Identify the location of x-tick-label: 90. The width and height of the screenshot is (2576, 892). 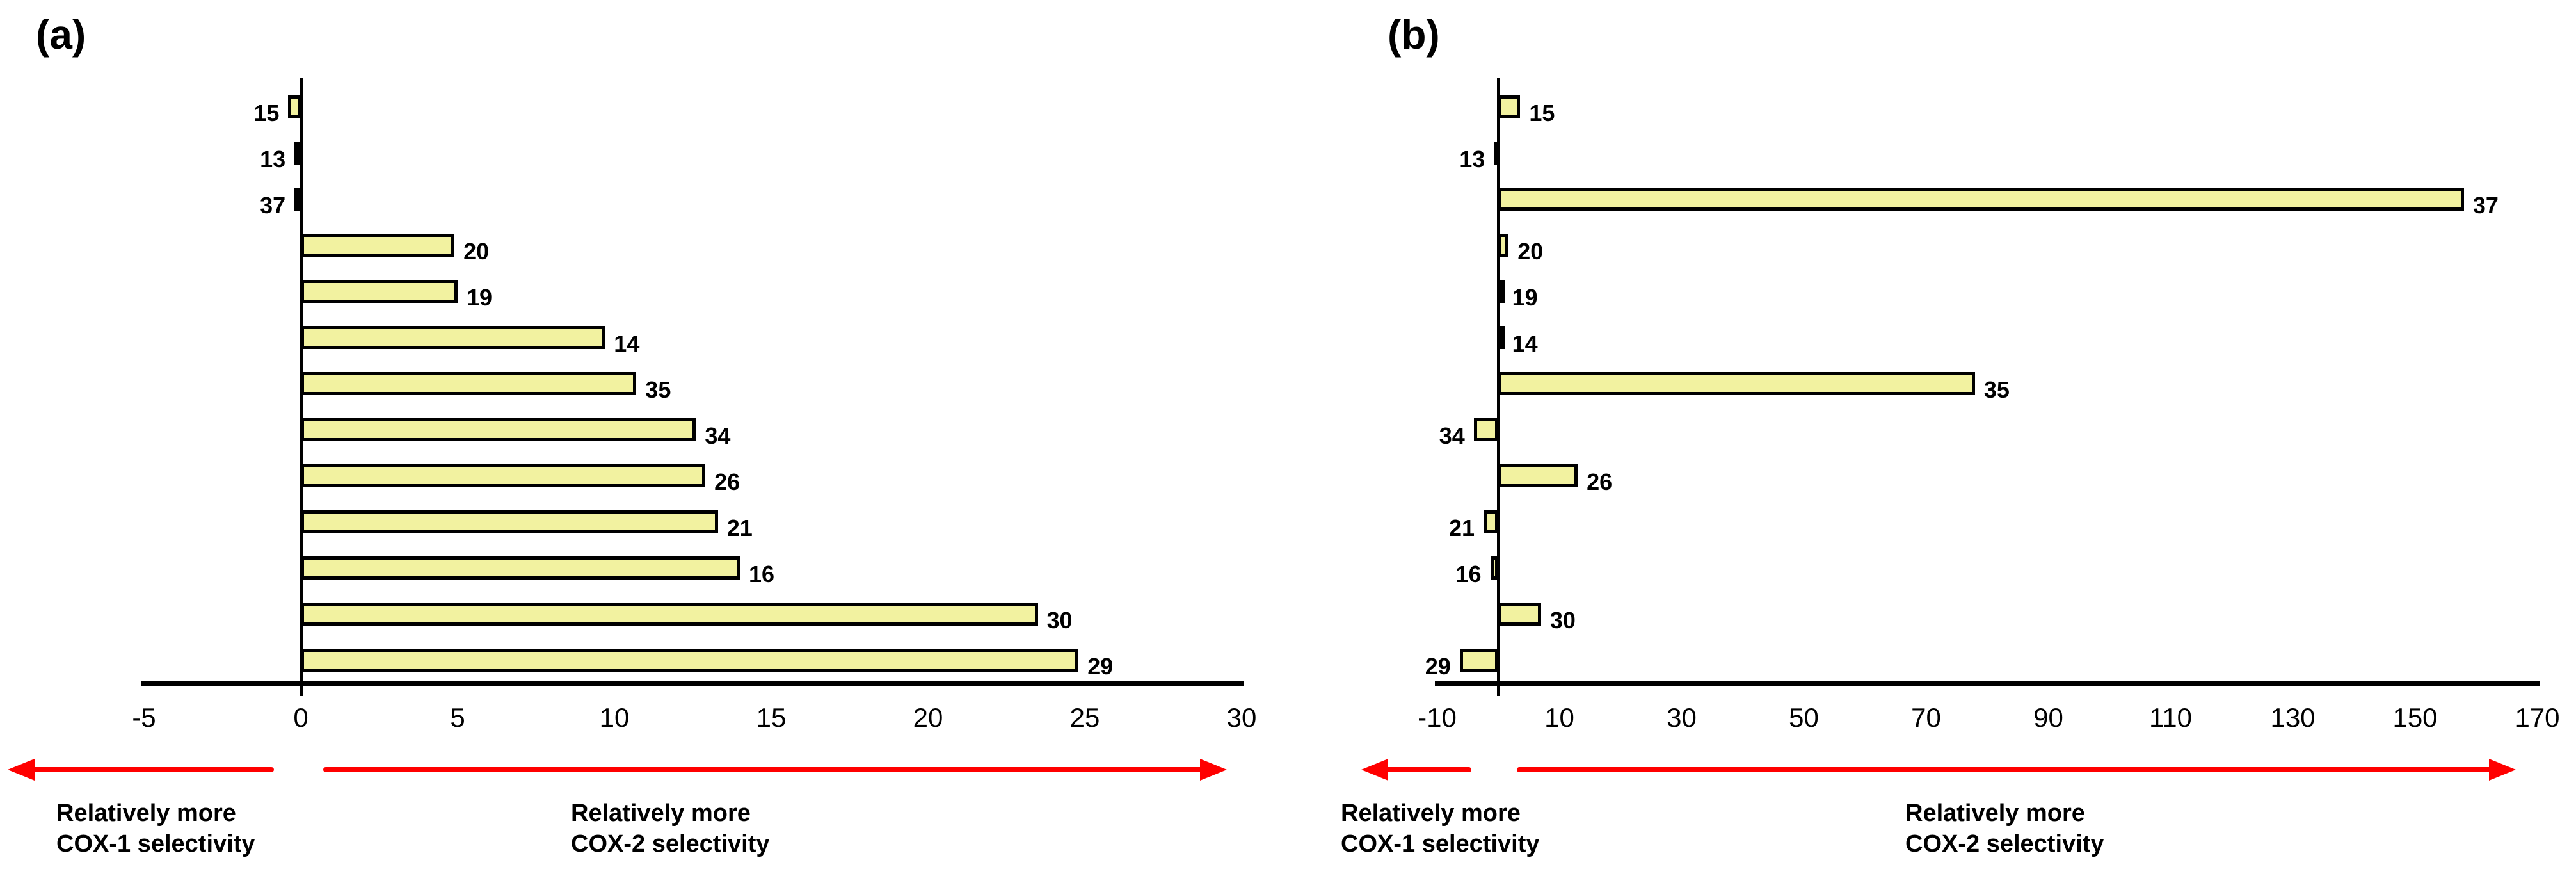
(2048, 717).